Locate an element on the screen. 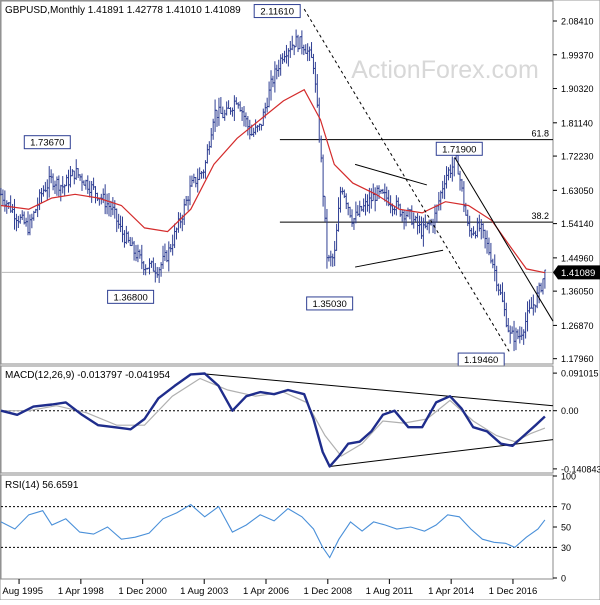 The width and height of the screenshot is (600, 605). price-y-tick-label: 1.99370 is located at coordinates (577, 55).